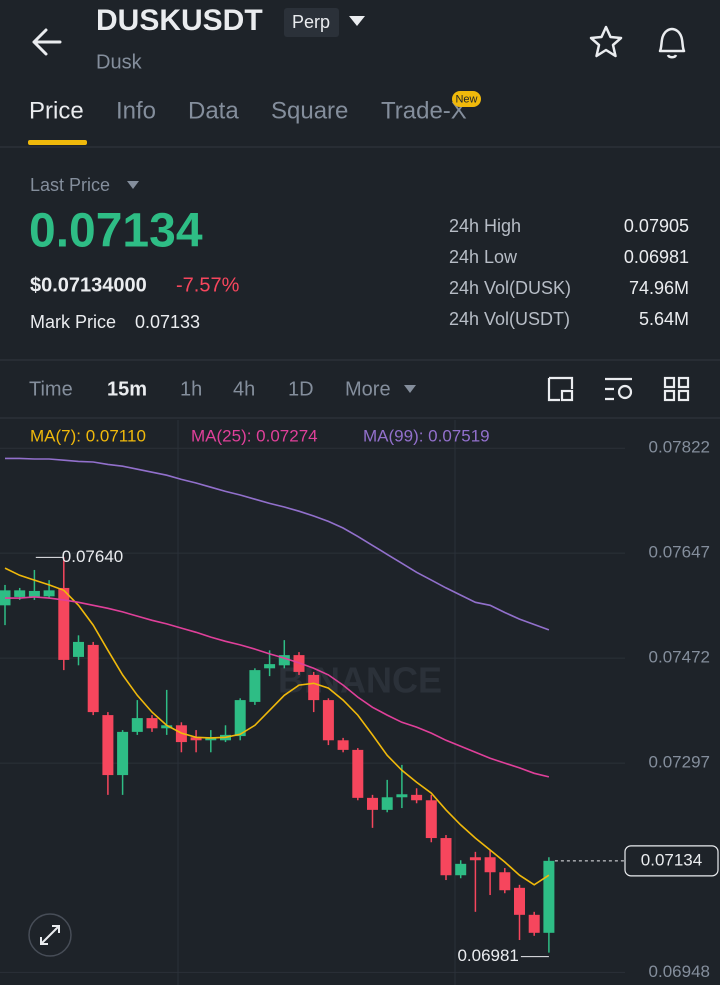 The height and width of the screenshot is (985, 720). Describe the element at coordinates (167, 322) in the screenshot. I see `mark-price: 0.07133` at that location.